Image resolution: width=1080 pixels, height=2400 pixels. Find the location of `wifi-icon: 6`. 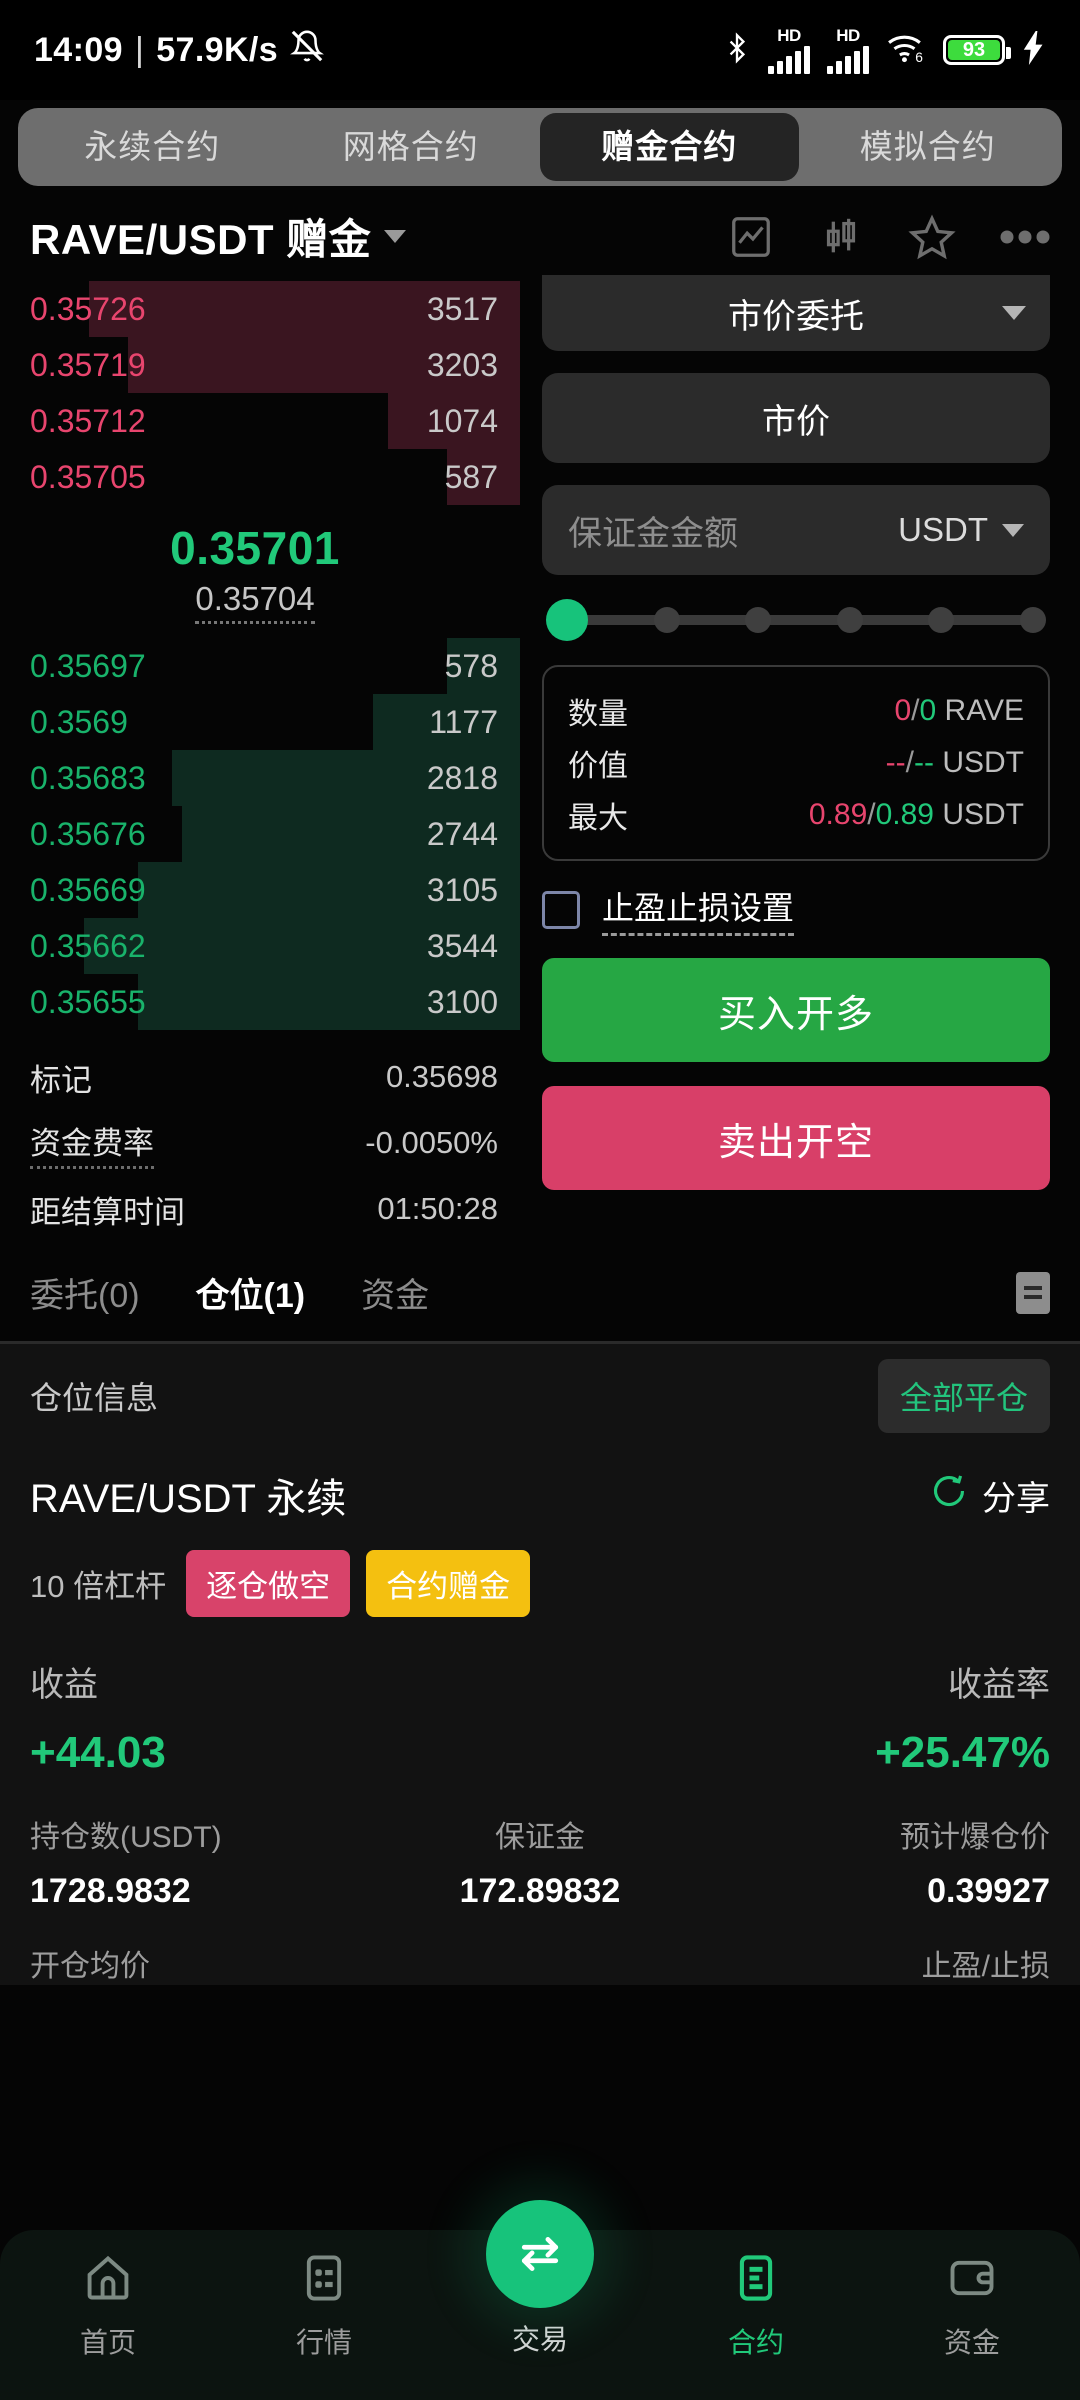

wifi-icon: 6 is located at coordinates (906, 50).